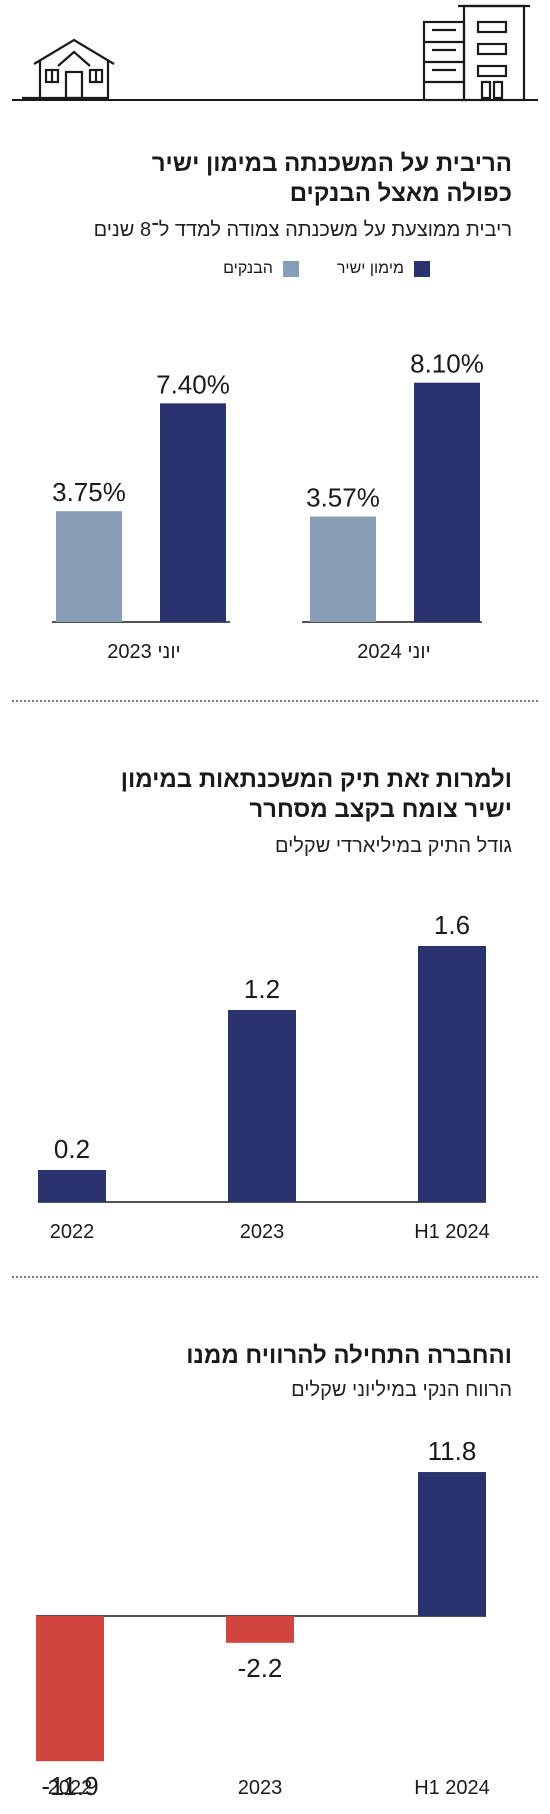 The height and width of the screenshot is (1814, 550). Describe the element at coordinates (275, 53) in the screenshot. I see `header-illustration` at that location.